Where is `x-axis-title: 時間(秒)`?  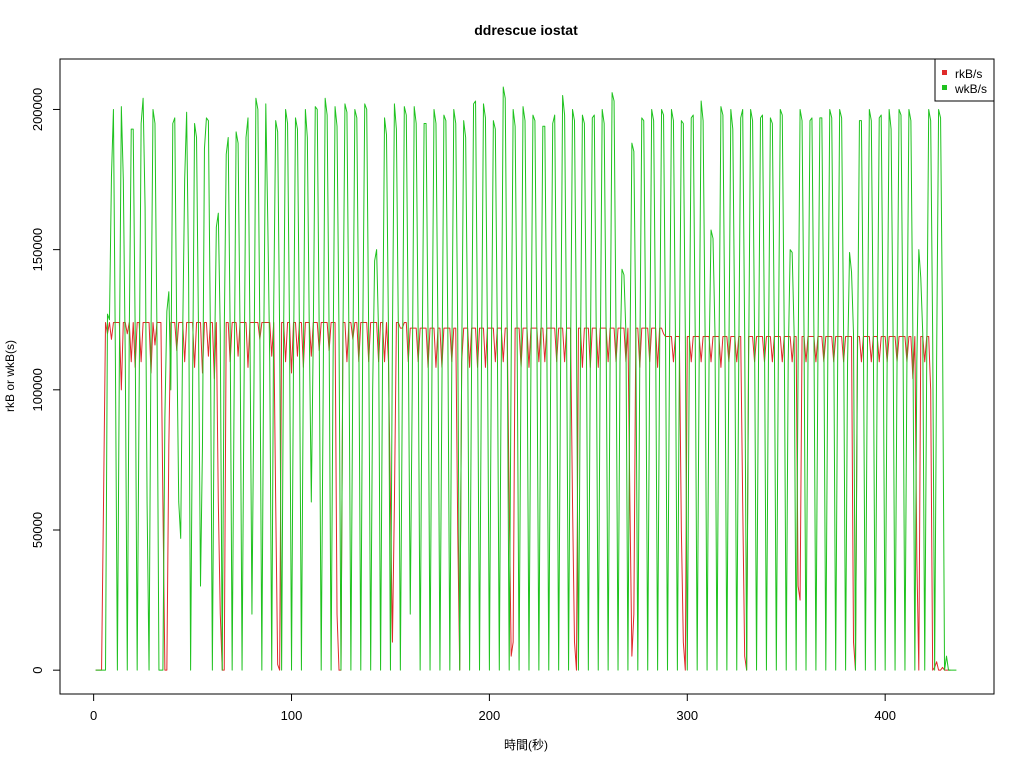
x-axis-title: 時間(秒) is located at coordinates (526, 745).